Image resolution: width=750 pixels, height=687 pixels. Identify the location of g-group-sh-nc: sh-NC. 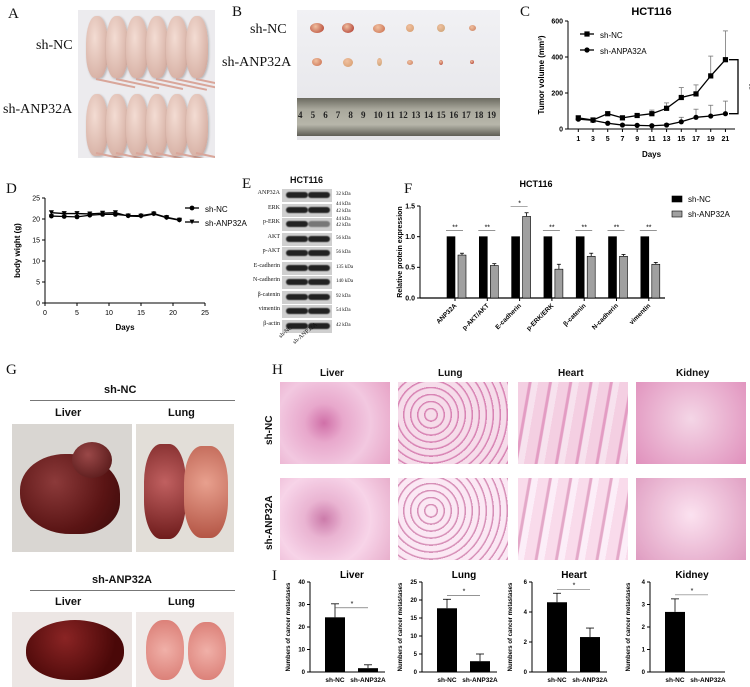
(120, 390).